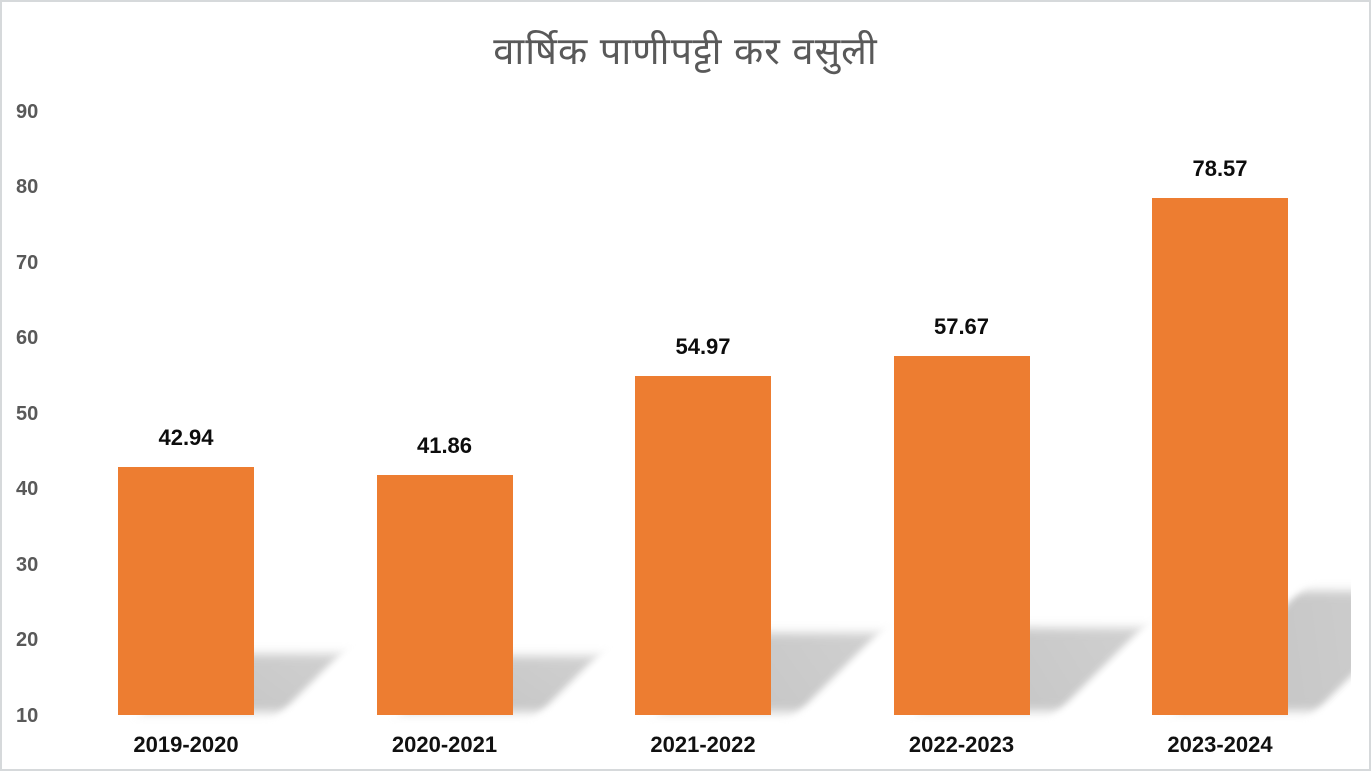 Image resolution: width=1371 pixels, height=771 pixels. Describe the element at coordinates (444, 744) in the screenshot. I see `x-axis-tick-label: 2020-2021` at that location.